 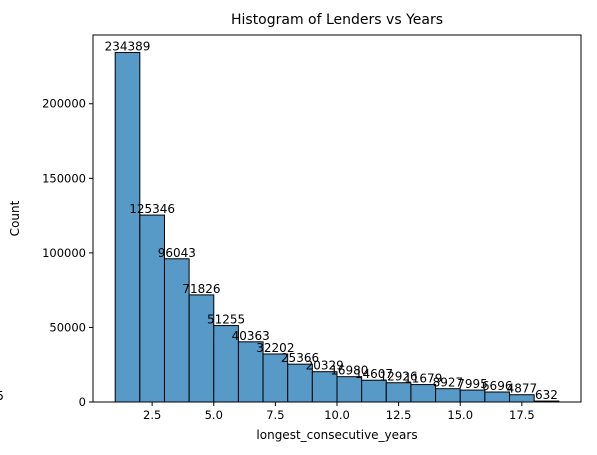 What do you see at coordinates (128, 46) in the screenshot?
I see `bar-value-label: 234389` at bounding box center [128, 46].